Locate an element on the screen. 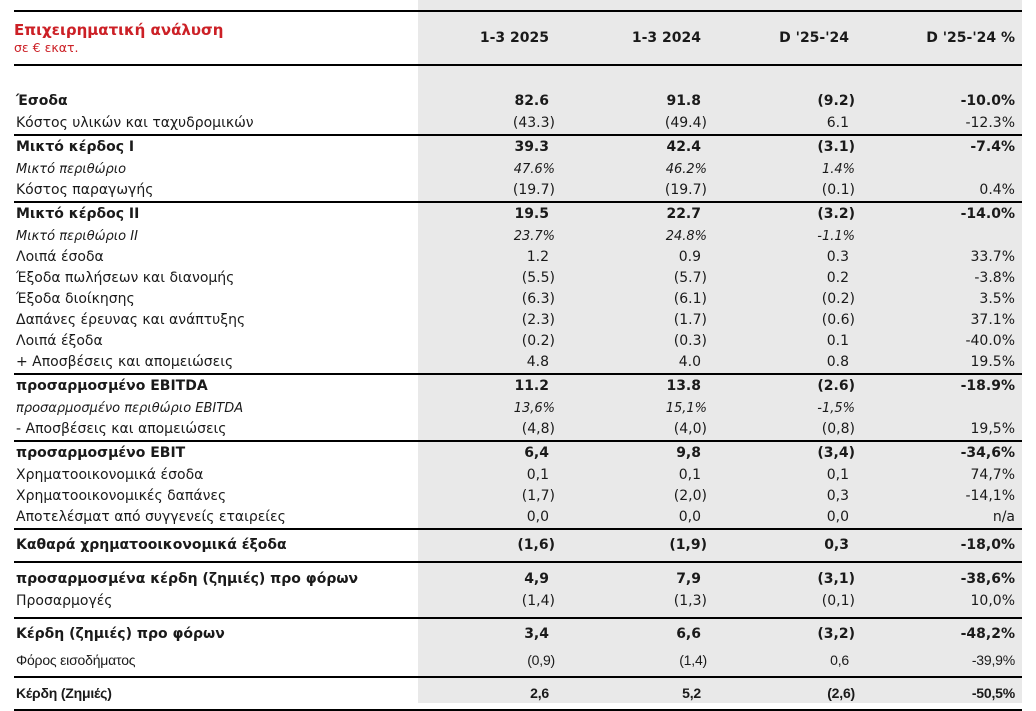 The image size is (1036, 711). column-header-1-3-2025: 1-3 2025 is located at coordinates (514, 38).